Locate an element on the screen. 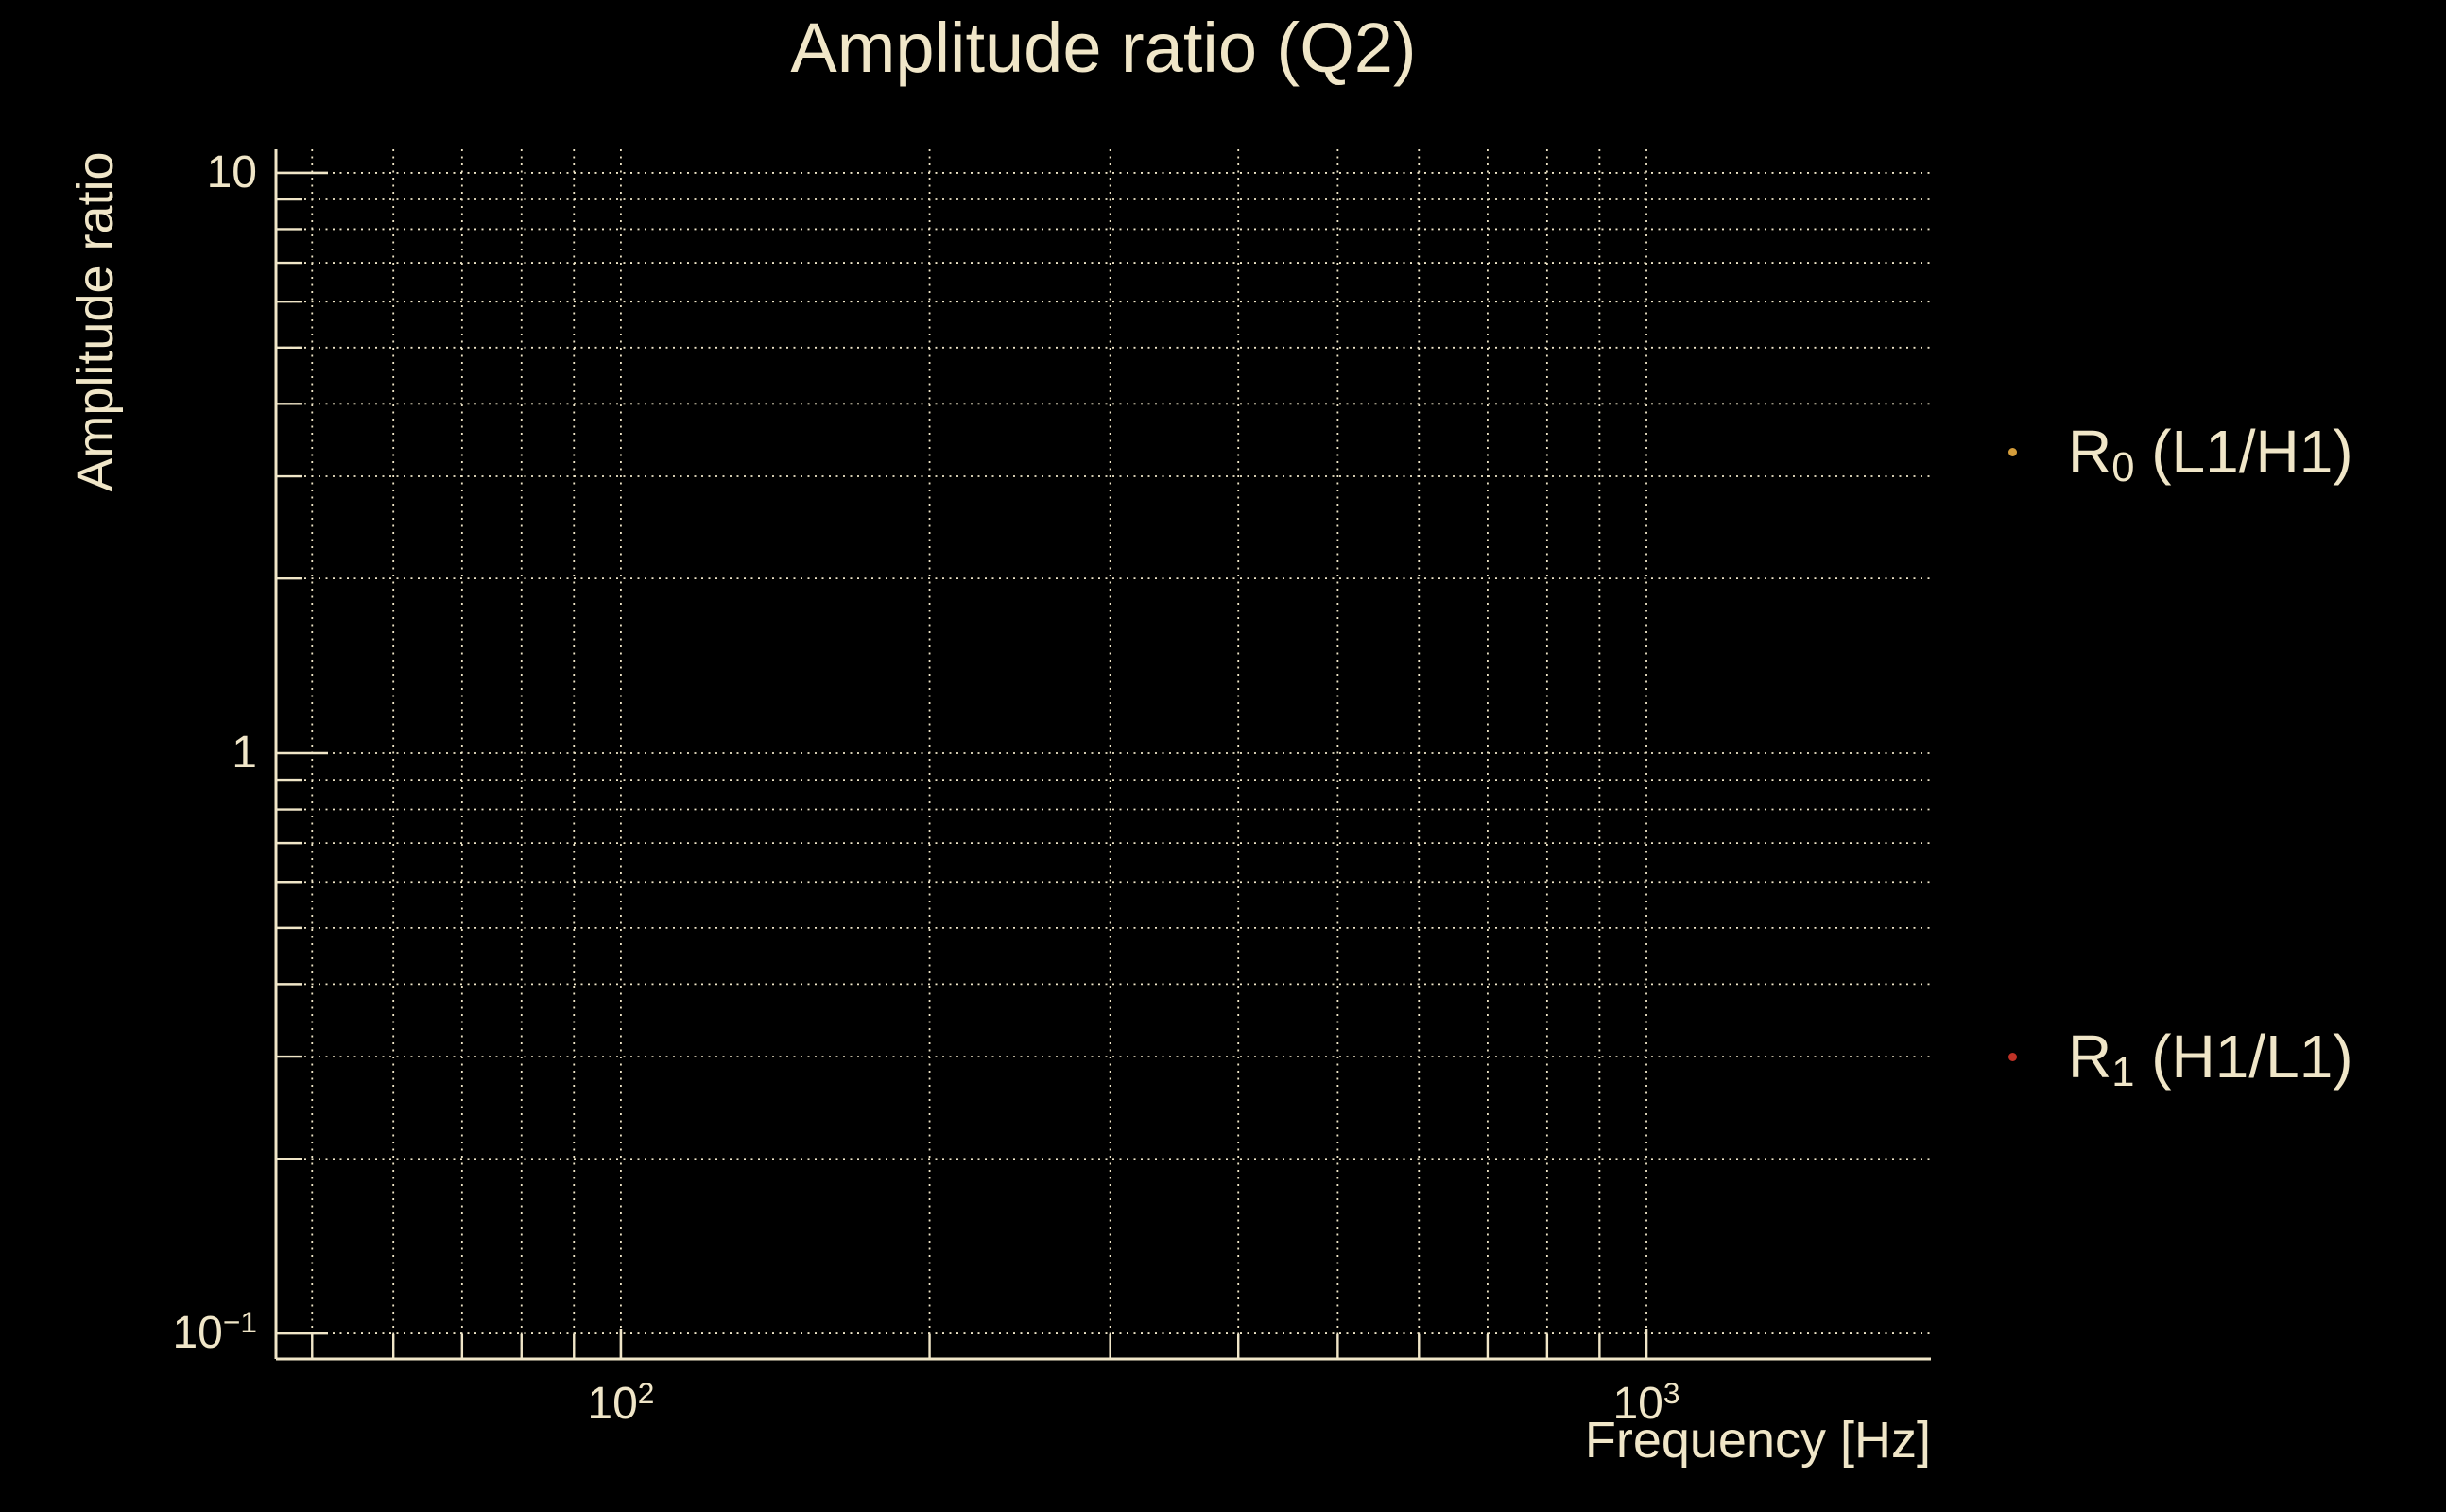 This screenshot has height=1512, width=2446. legend-label-r1-rest: (H1/L1) is located at coordinates (2243, 1056).